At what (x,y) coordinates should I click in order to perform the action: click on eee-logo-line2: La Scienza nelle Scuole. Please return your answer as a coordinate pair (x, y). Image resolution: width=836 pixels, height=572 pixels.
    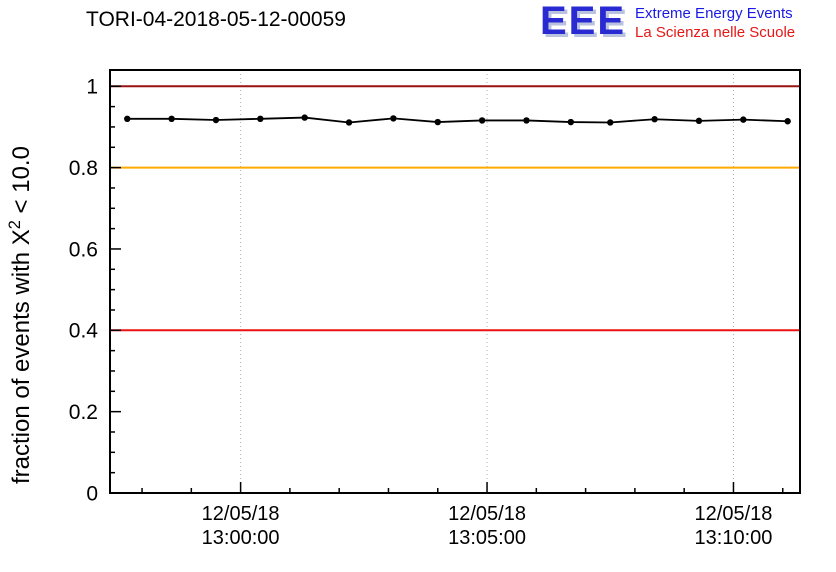
    Looking at the image, I should click on (715, 32).